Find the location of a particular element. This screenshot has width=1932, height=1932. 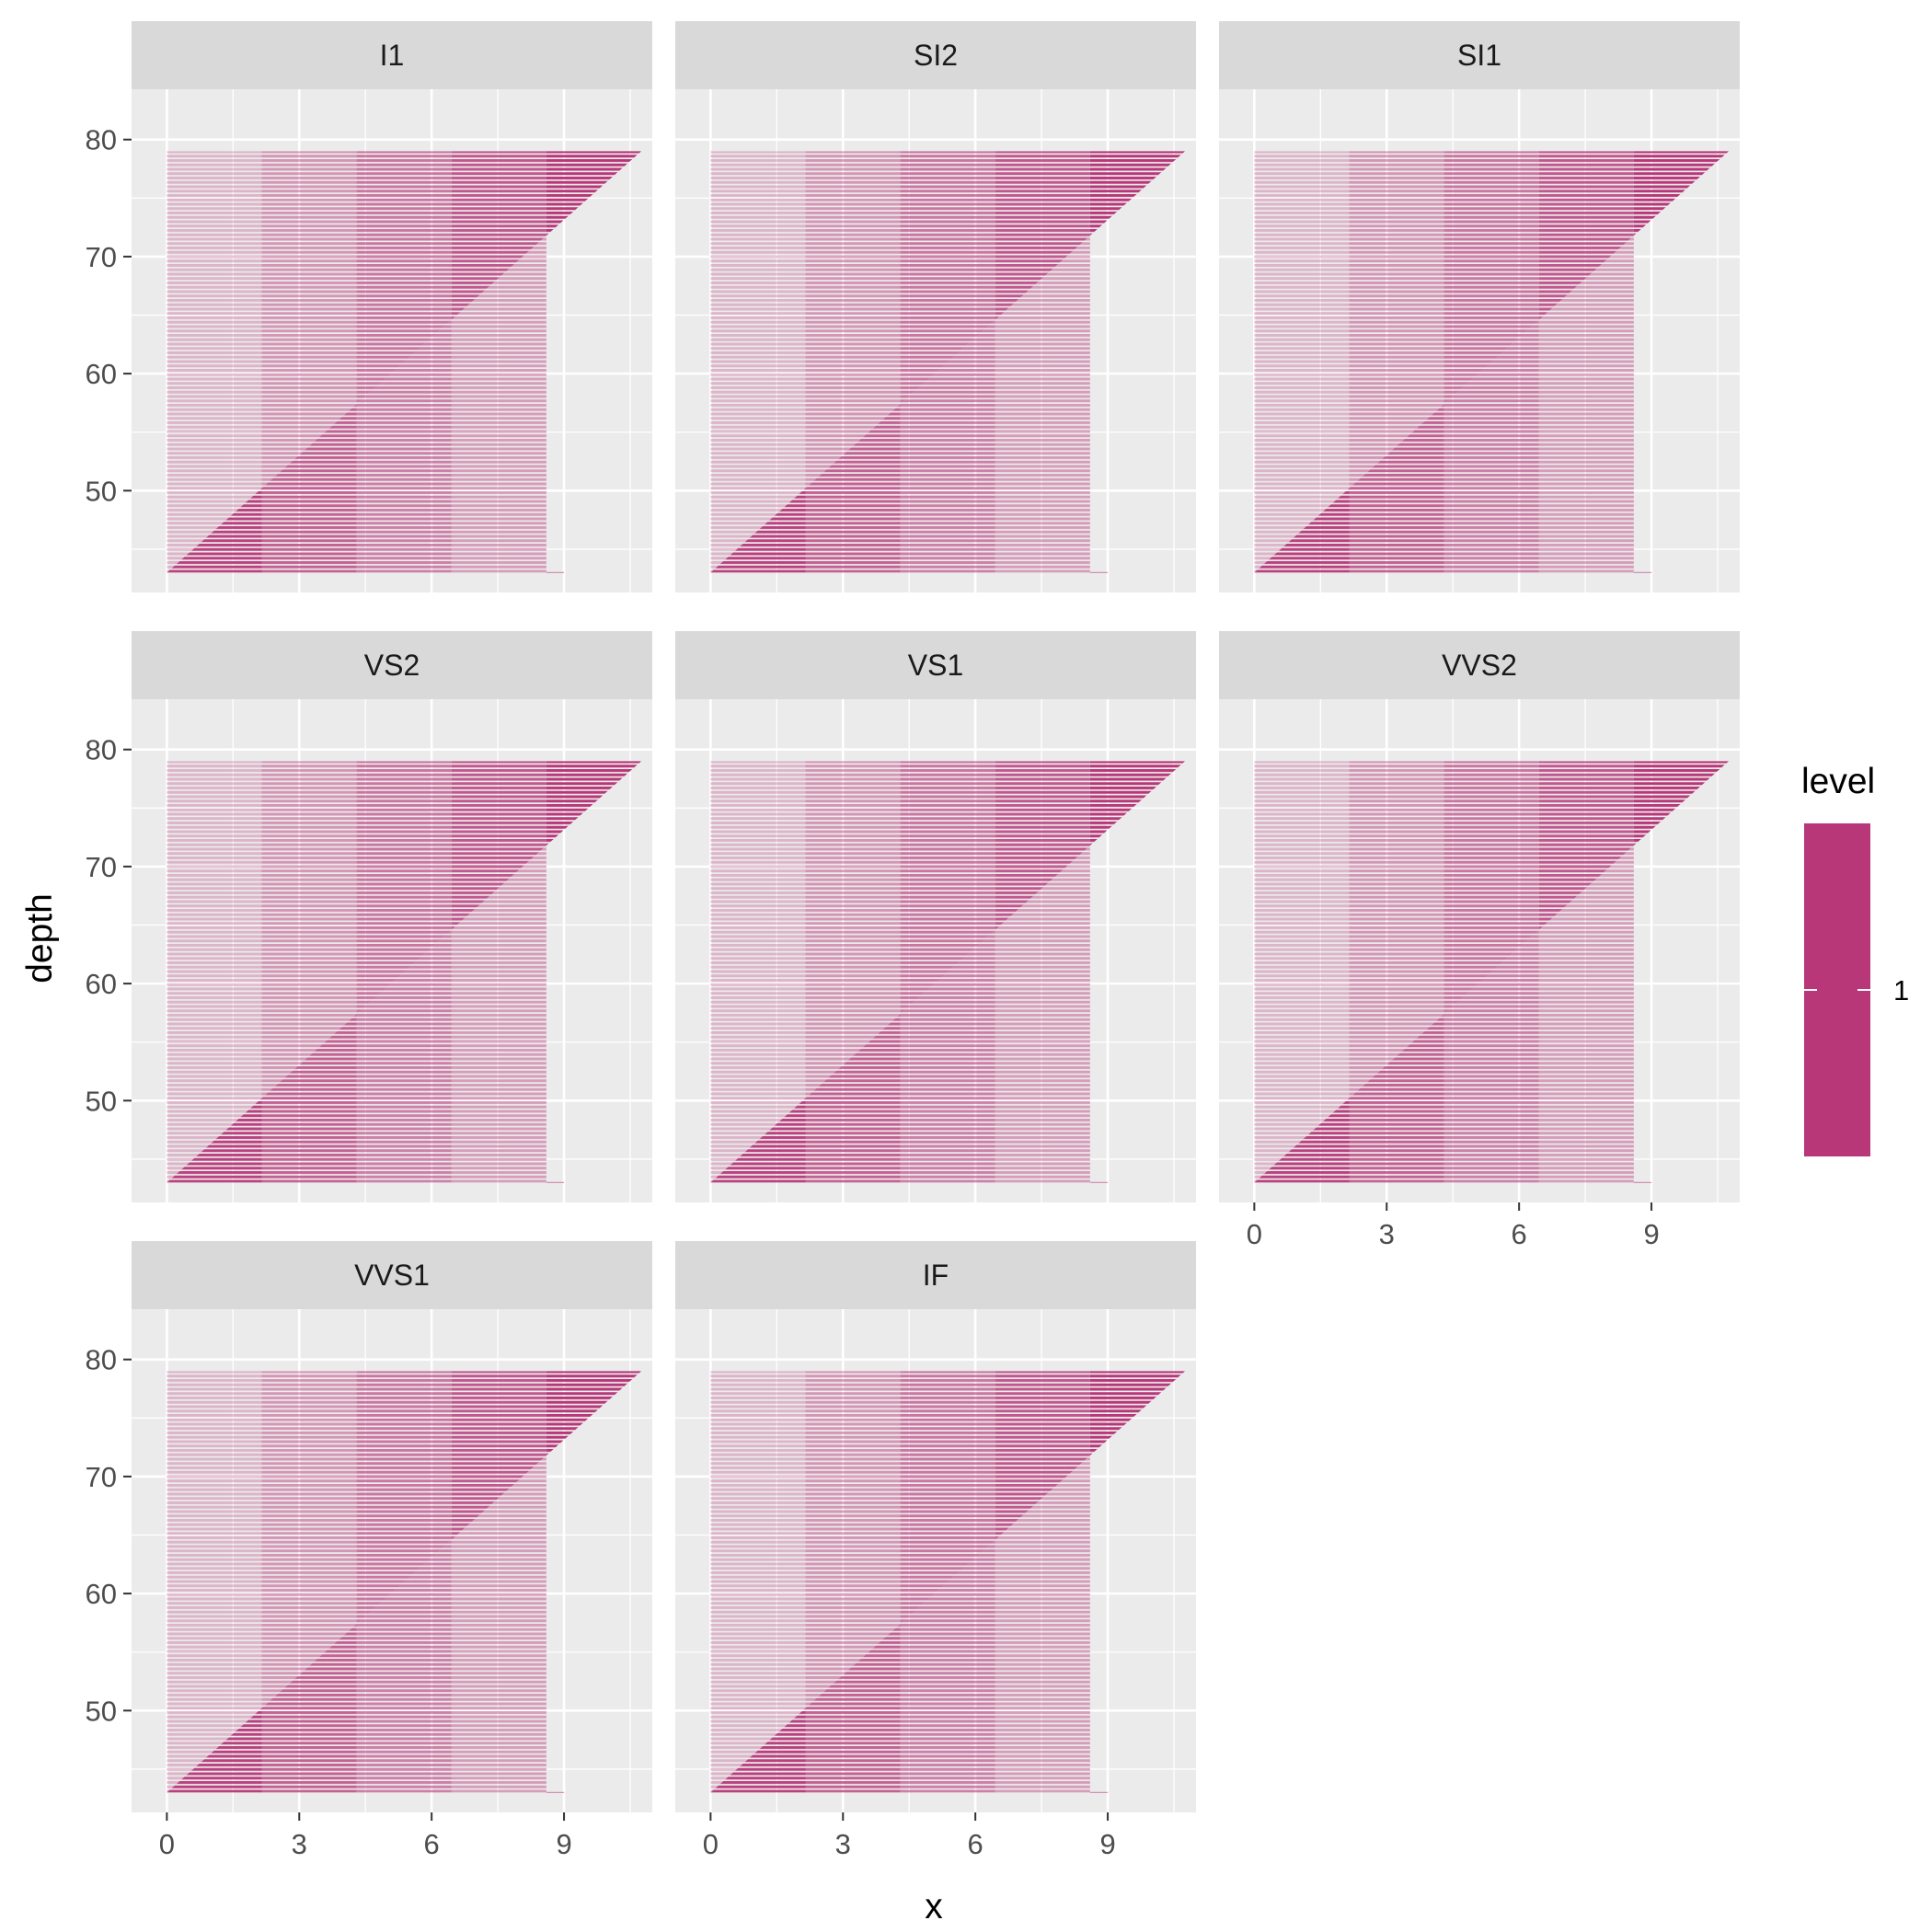

facet-panel: SI2 is located at coordinates (935, 306).